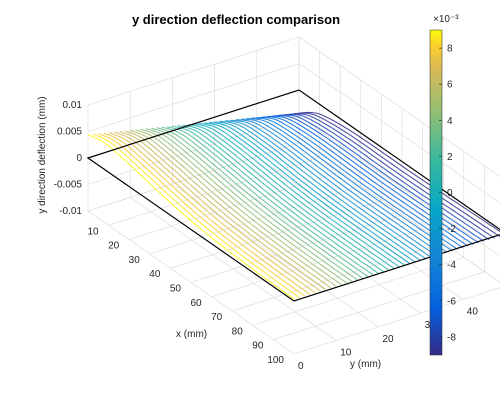 Image resolution: width=500 pixels, height=400 pixels. What do you see at coordinates (176, 289) in the screenshot?
I see `x-tick-label: 50` at bounding box center [176, 289].